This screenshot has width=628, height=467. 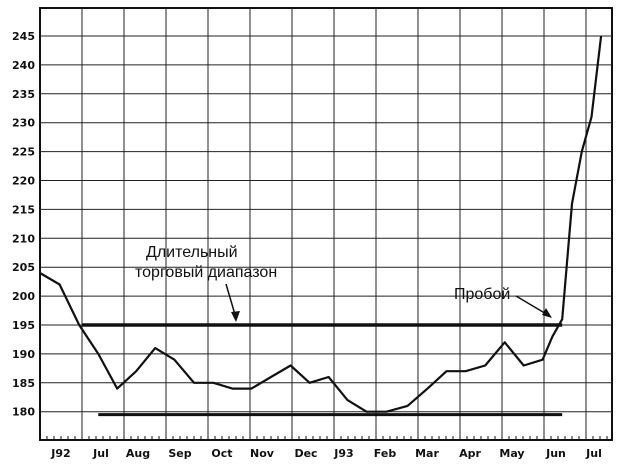 What do you see at coordinates (23, 209) in the screenshot?
I see `y-tick-label: 215` at bounding box center [23, 209].